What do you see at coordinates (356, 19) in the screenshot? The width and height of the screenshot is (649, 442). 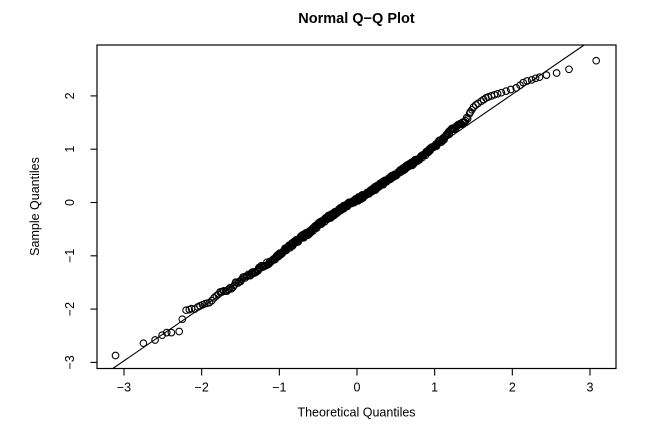 I see `chart-title: Normal Q−Q Plot` at bounding box center [356, 19].